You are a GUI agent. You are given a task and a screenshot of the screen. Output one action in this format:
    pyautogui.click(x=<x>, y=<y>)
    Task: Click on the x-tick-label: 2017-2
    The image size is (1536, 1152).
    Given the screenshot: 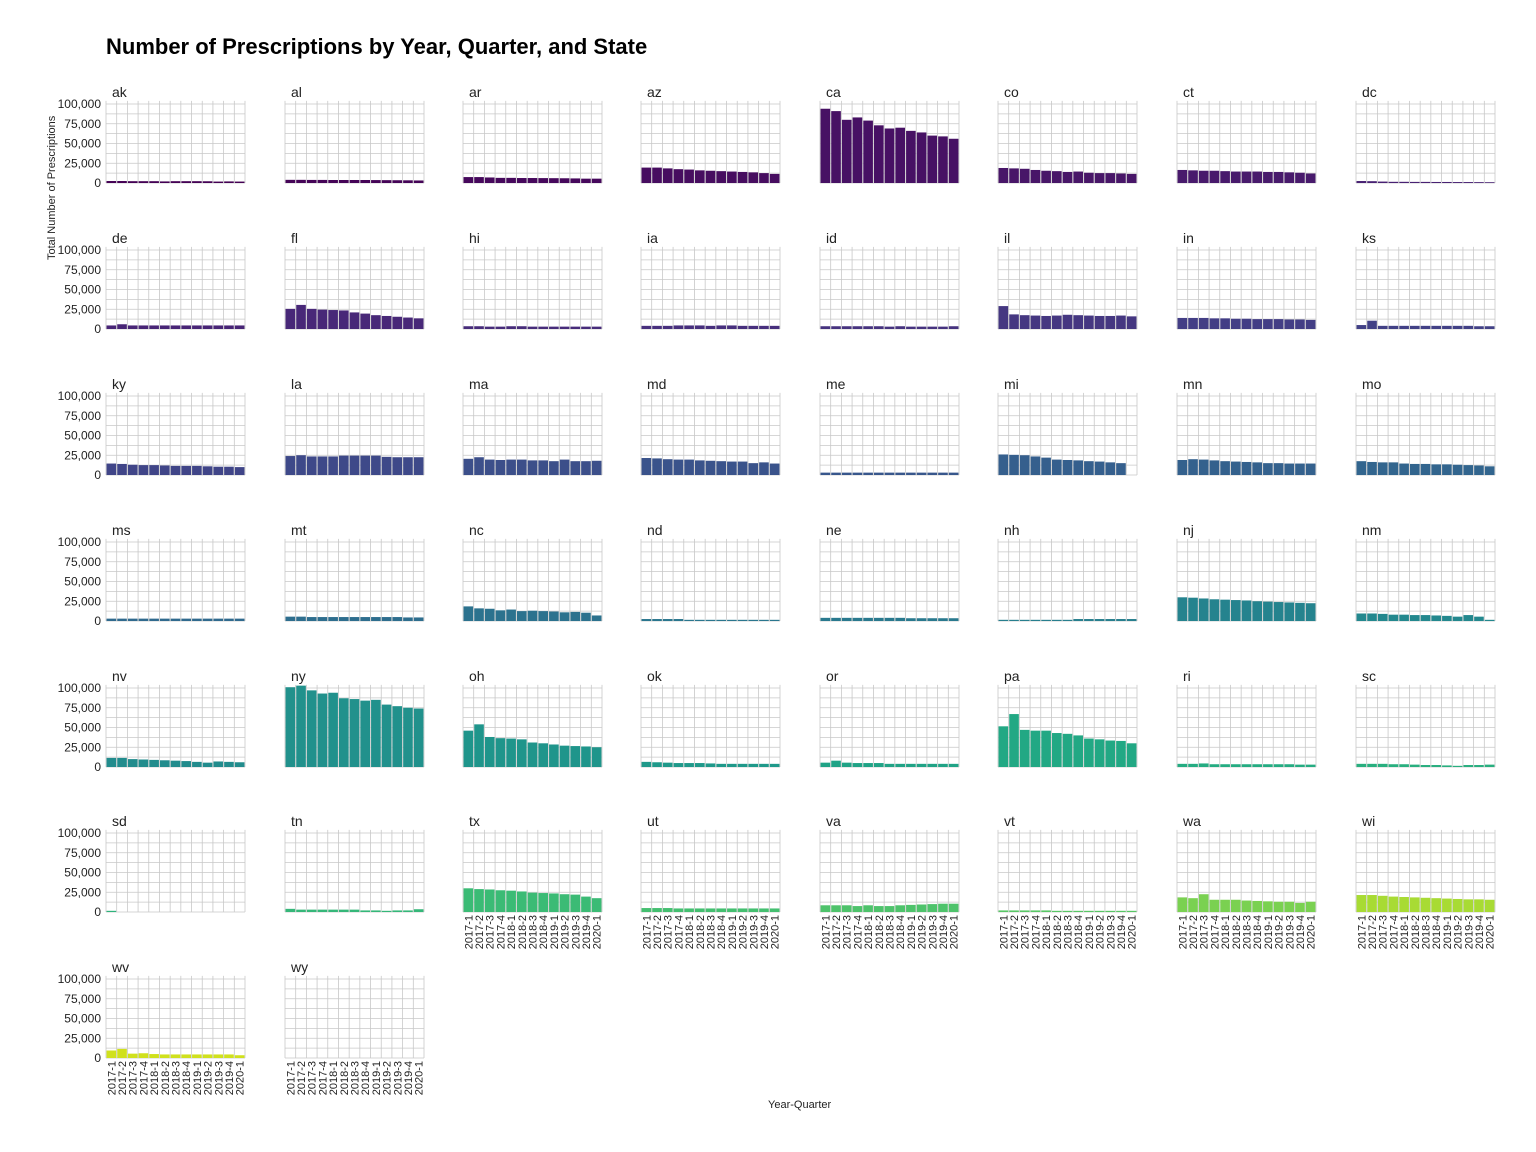 What is the action you would take?
    pyautogui.click(x=837, y=932)
    